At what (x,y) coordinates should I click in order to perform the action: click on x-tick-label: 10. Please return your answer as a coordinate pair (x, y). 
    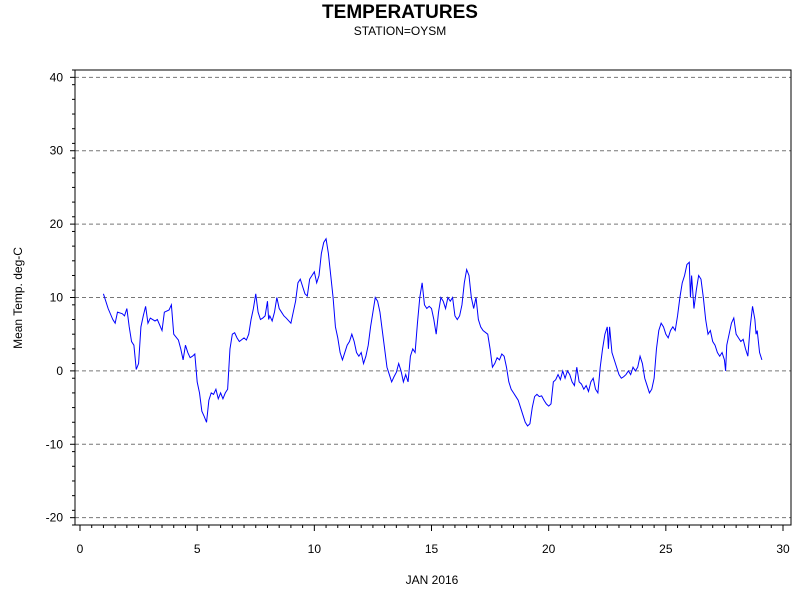
    Looking at the image, I should click on (315, 549).